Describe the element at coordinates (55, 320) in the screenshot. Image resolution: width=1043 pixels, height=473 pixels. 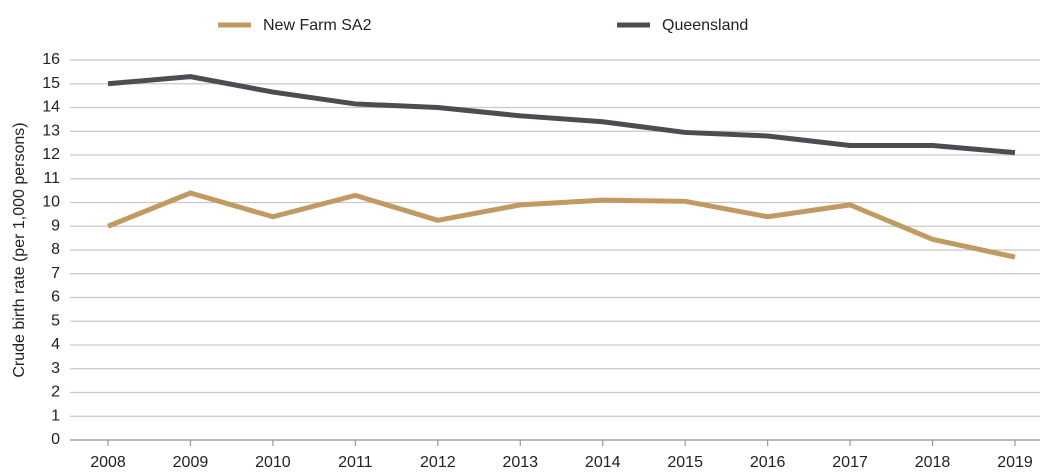
I see `y-tick-label: 5` at that location.